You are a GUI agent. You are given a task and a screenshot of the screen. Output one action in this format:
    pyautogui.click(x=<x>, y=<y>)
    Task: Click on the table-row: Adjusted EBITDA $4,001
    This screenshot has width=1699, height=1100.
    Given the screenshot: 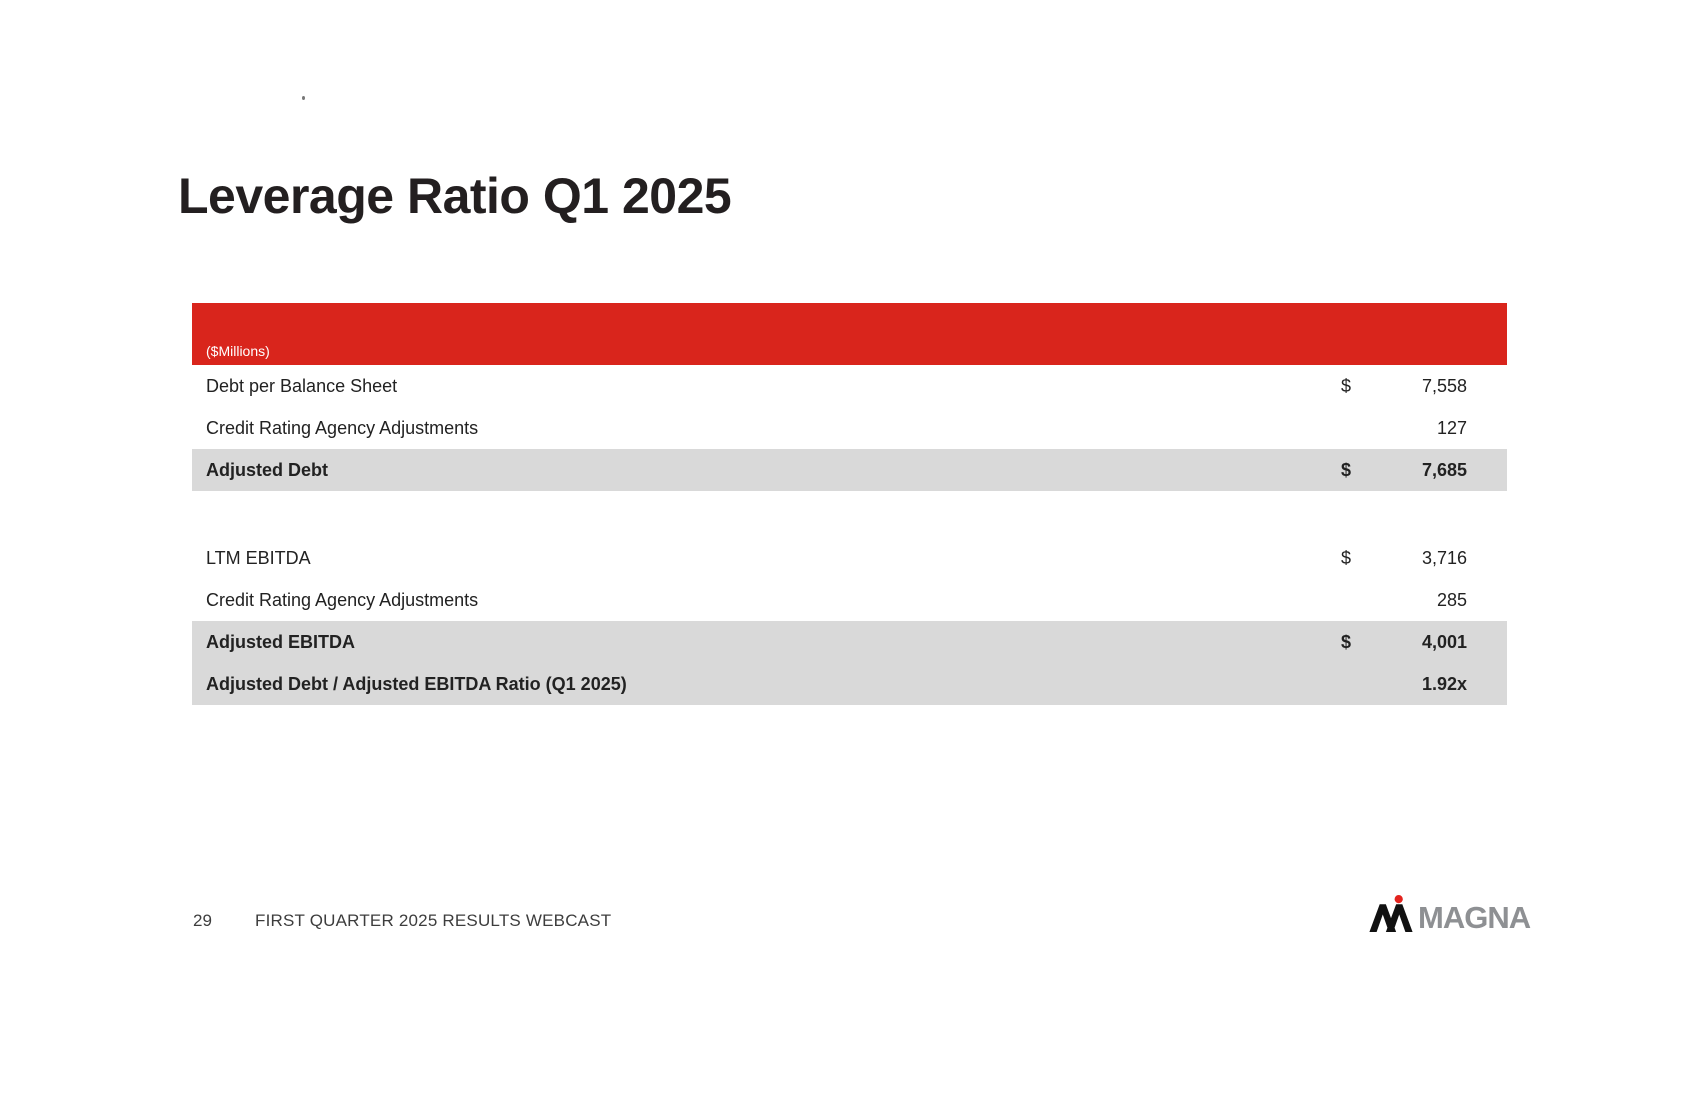 What is the action you would take?
    pyautogui.click(x=849, y=642)
    